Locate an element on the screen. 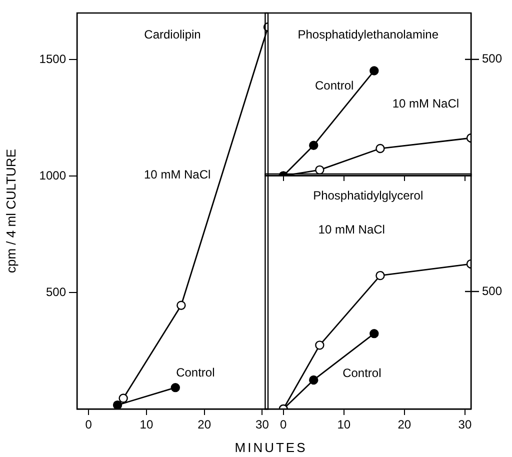 Image resolution: width=512 pixels, height=457 pixels. text: Cardiolipin is located at coordinates (172, 34).